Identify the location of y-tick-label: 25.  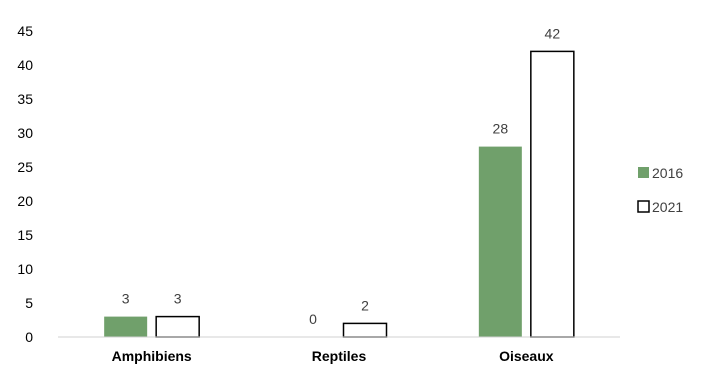
(25, 167).